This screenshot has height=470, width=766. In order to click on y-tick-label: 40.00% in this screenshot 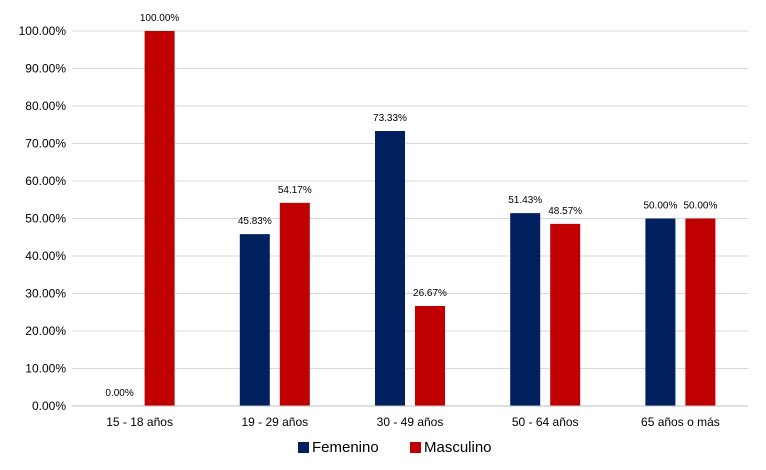, I will do `click(45, 256)`.